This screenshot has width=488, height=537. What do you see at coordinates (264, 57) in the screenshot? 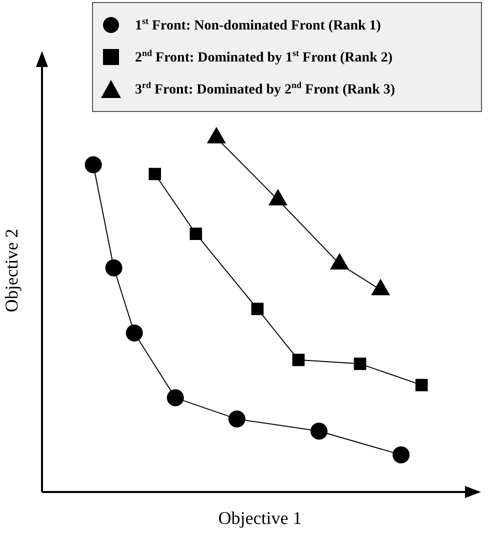
I see `legend-label: 2$^{nd}$ Front: Dominated by 1$^{st}$ Front (Rank 2)` at bounding box center [264, 57].